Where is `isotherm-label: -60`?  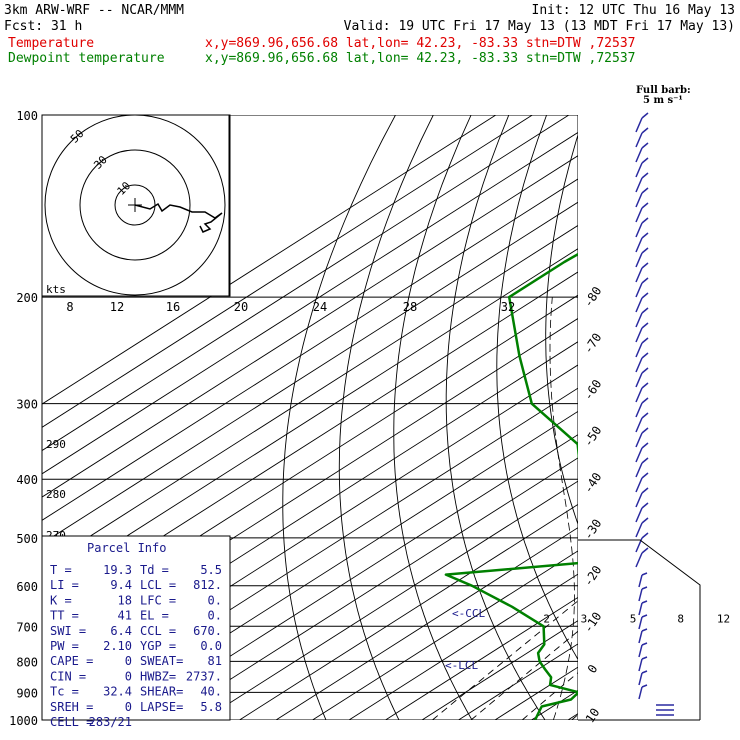
isotherm-label: -60 is located at coordinates (593, 390).